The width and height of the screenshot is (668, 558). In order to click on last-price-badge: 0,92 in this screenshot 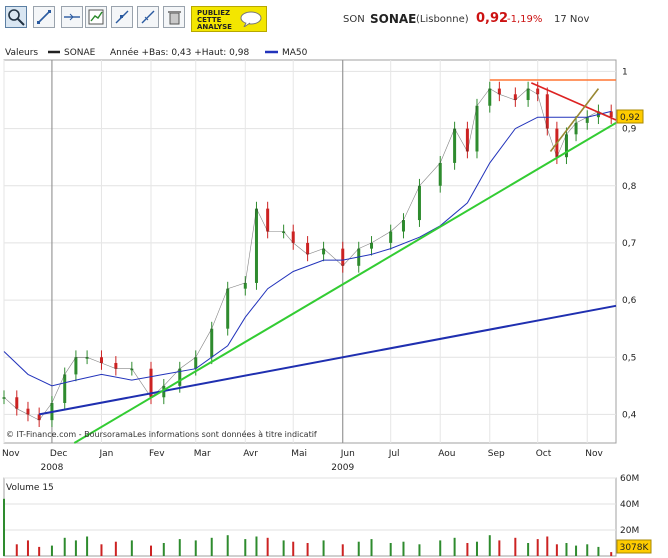, I will do `click(630, 116)`.